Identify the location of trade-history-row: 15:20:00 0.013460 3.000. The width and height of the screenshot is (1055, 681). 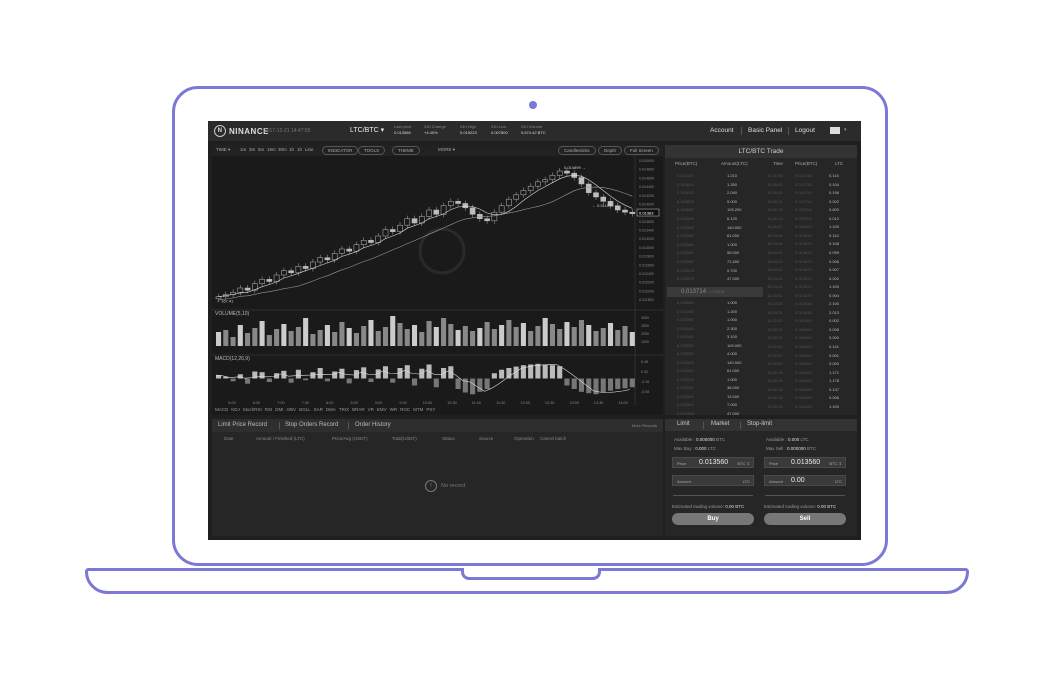
(761, 363).